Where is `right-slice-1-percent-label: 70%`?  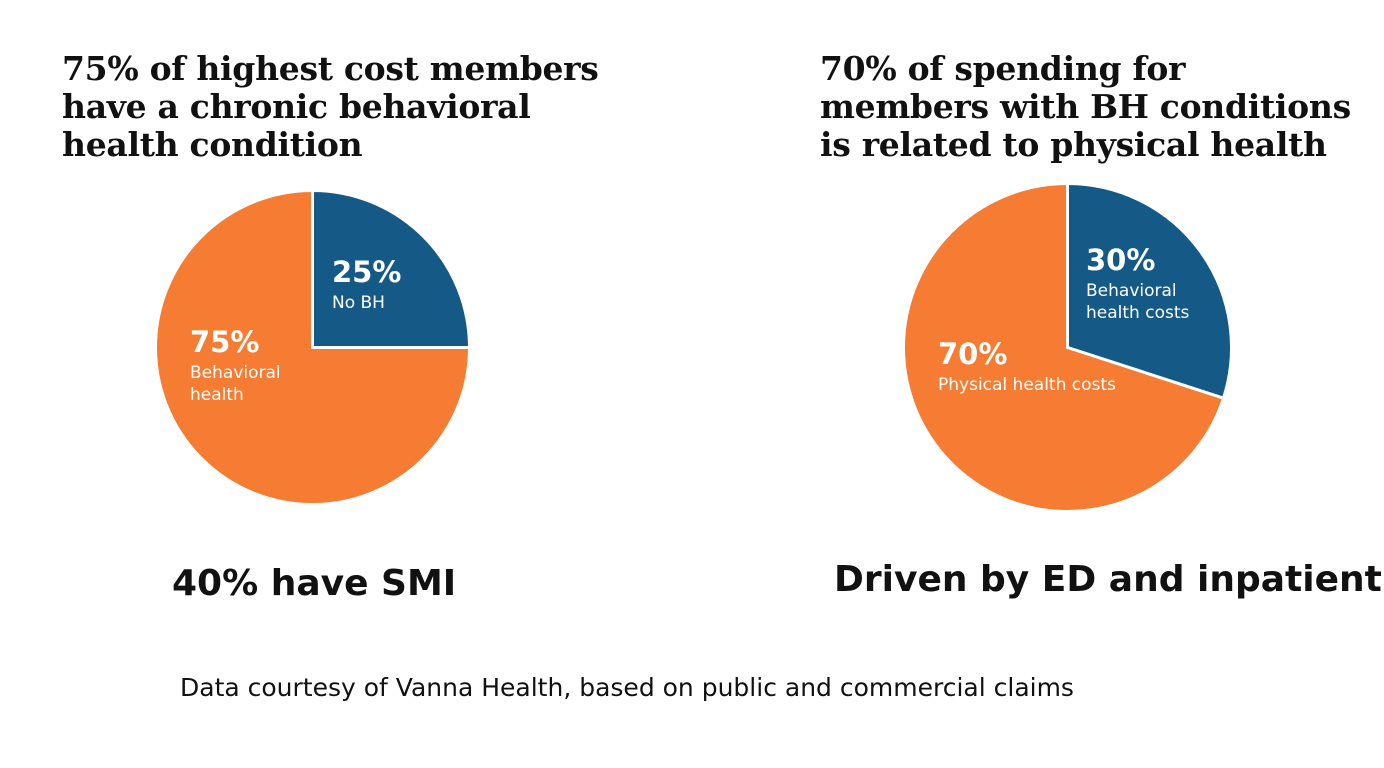
right-slice-1-percent-label: 70% is located at coordinates (972, 354).